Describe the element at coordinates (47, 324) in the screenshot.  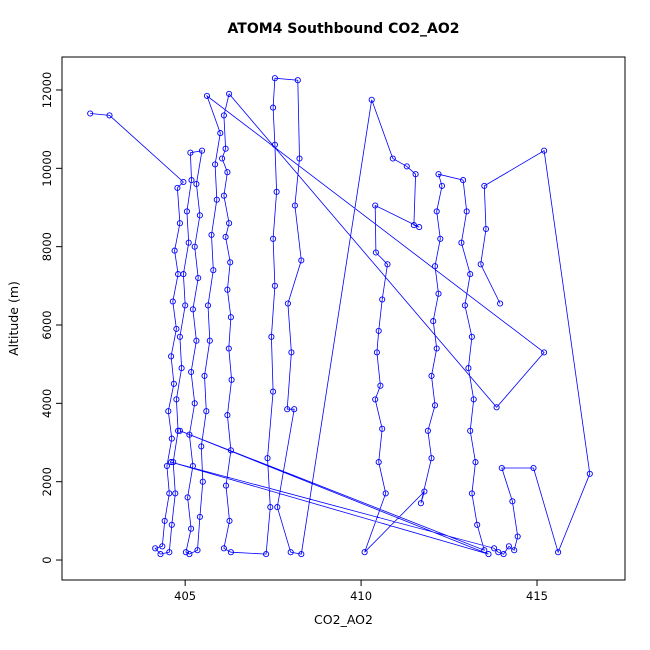
I see `y-tick-label: 6000` at that location.